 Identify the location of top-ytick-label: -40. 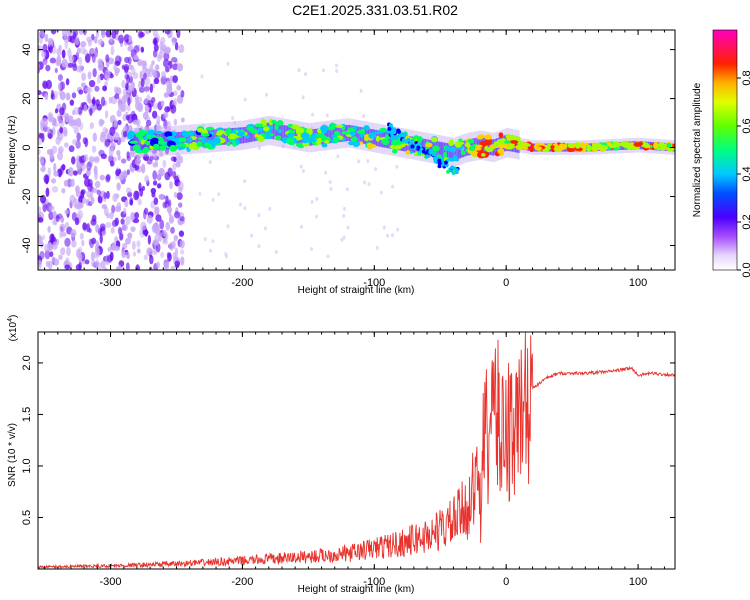
(27, 246).